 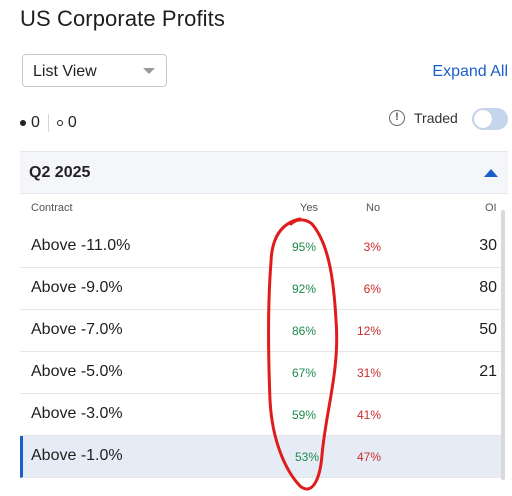 What do you see at coordinates (149, 71) in the screenshot?
I see `chevron-down-icon` at bounding box center [149, 71].